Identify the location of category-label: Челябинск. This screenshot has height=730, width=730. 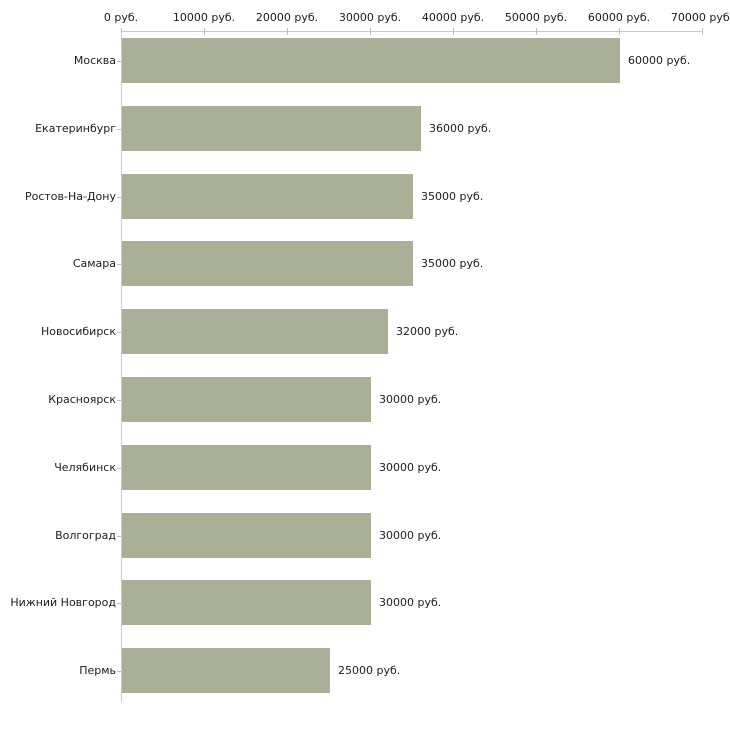
(85, 467).